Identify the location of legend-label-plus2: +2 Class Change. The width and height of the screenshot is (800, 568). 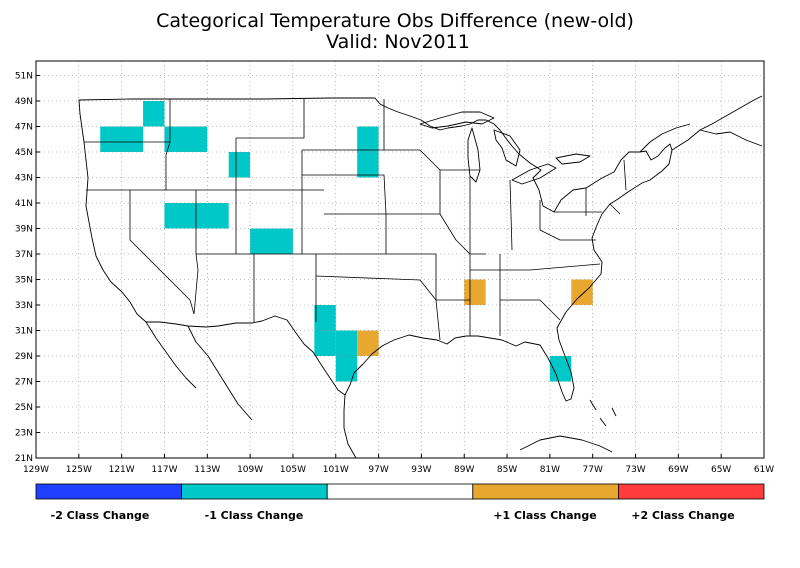
(682, 515).